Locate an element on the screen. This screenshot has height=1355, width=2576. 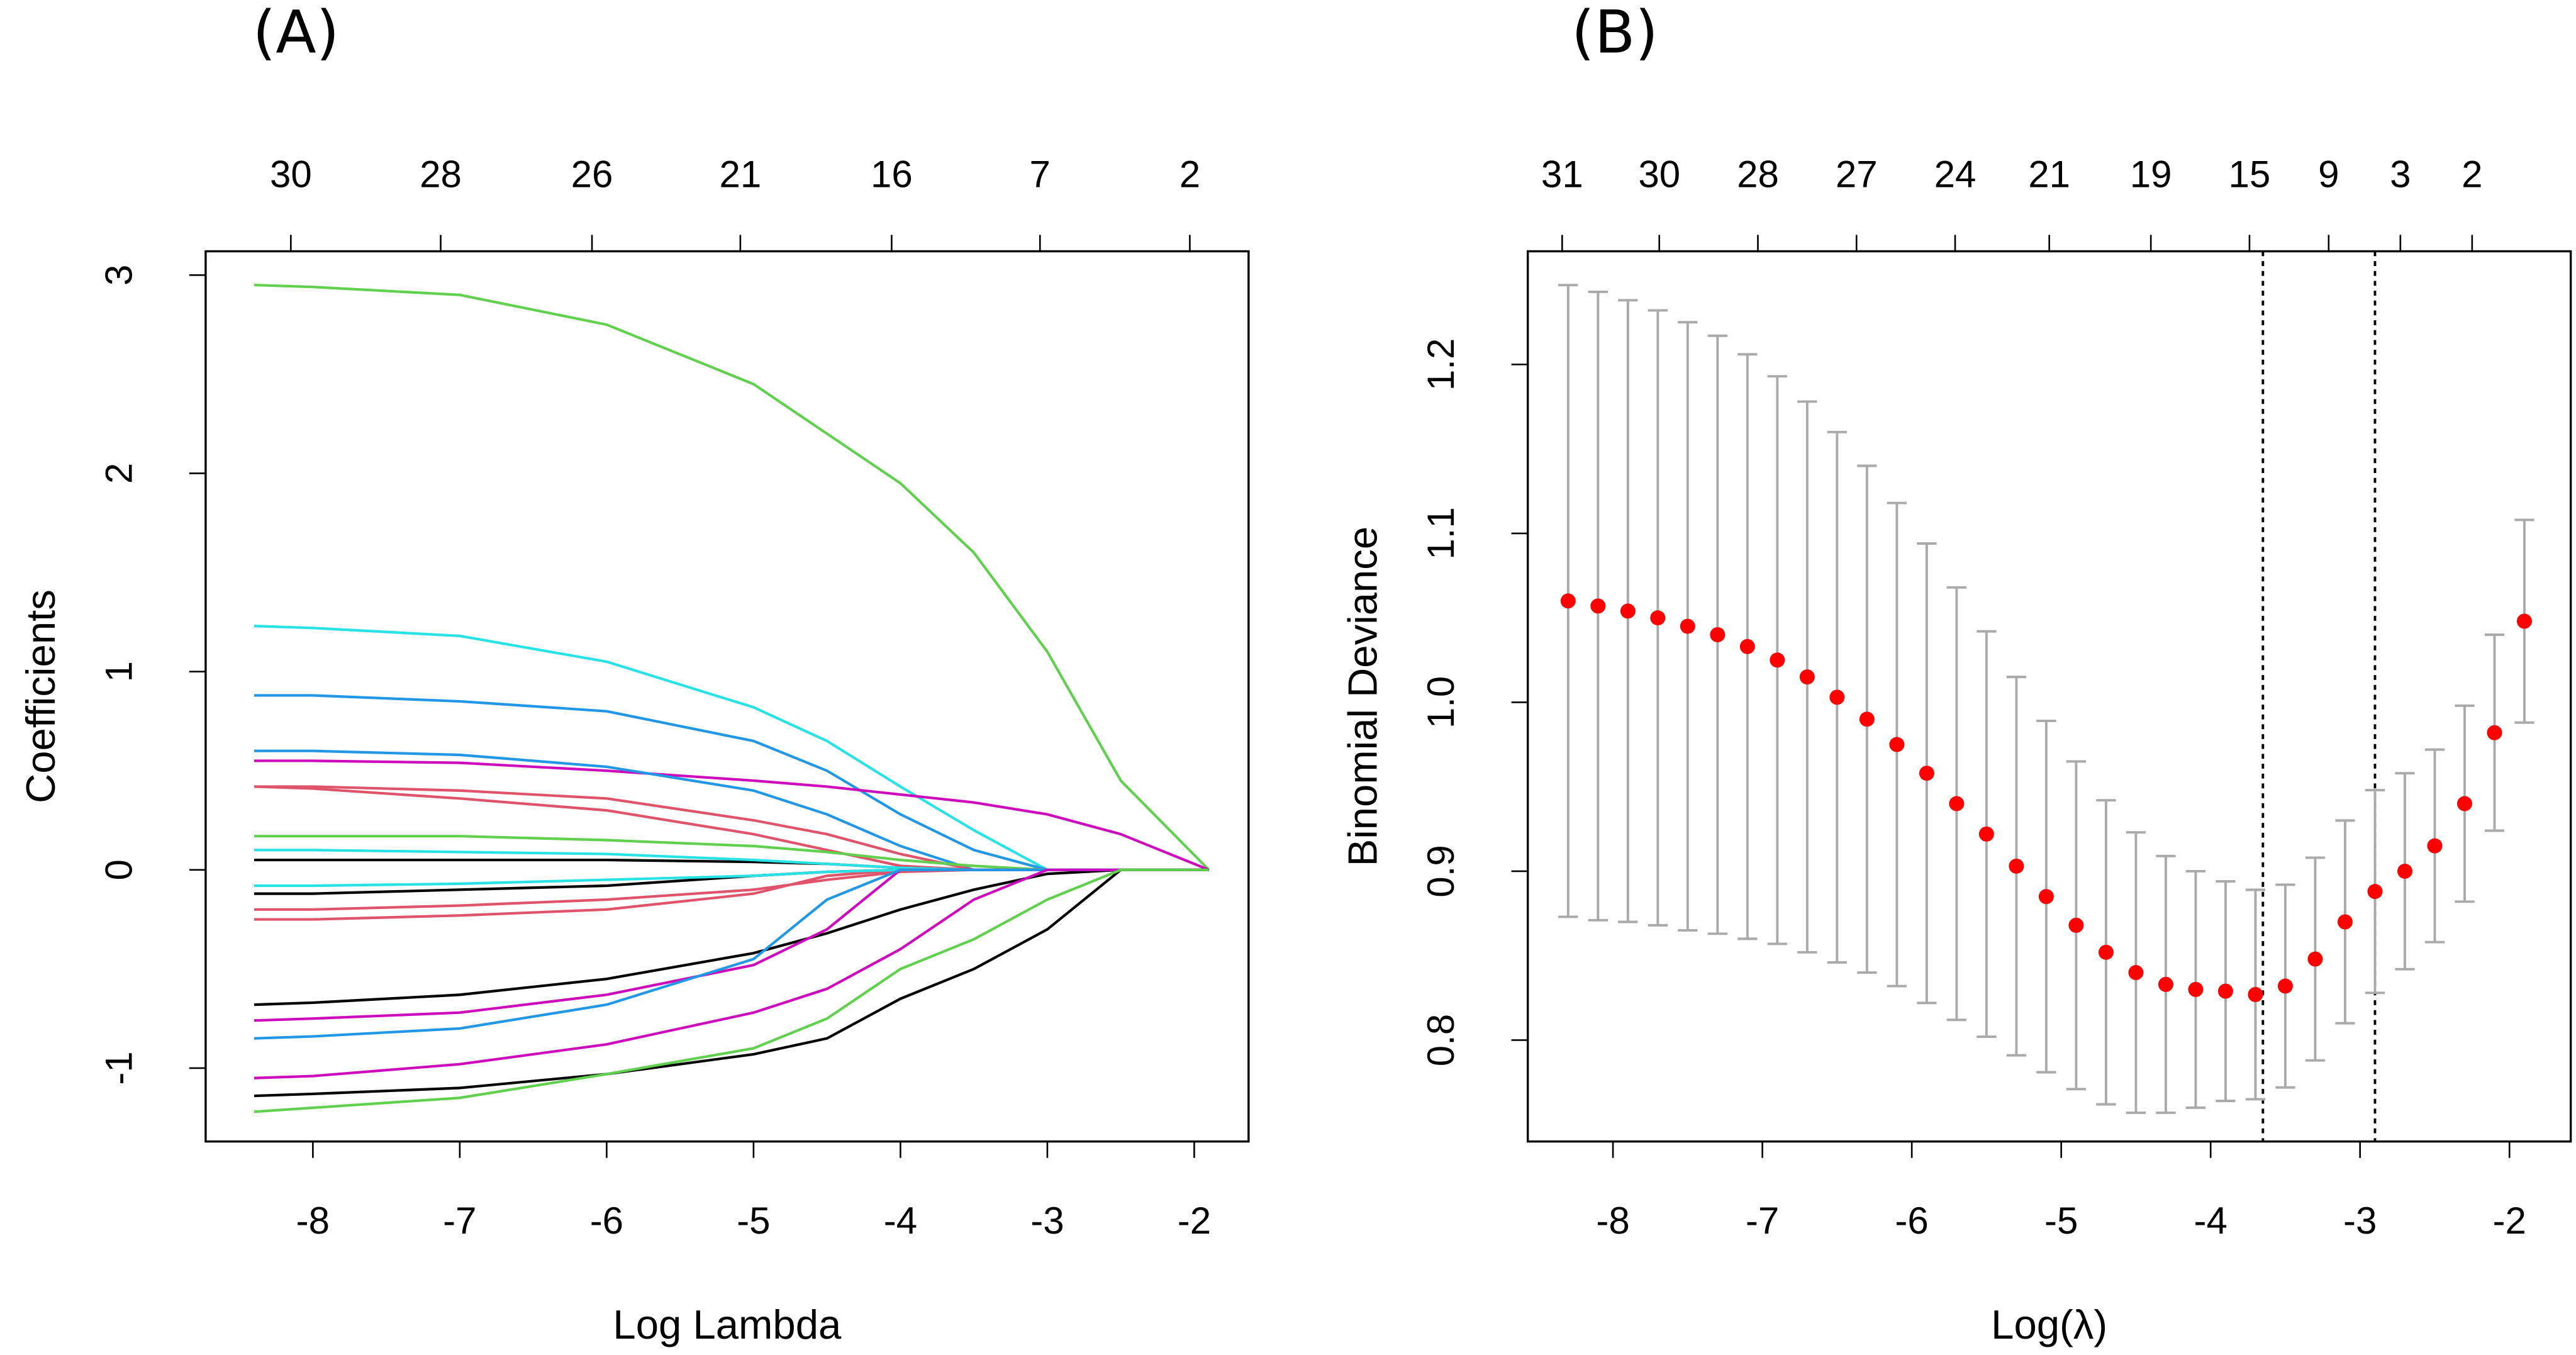
x-axis-title: Log(λ) is located at coordinates (2049, 1324).